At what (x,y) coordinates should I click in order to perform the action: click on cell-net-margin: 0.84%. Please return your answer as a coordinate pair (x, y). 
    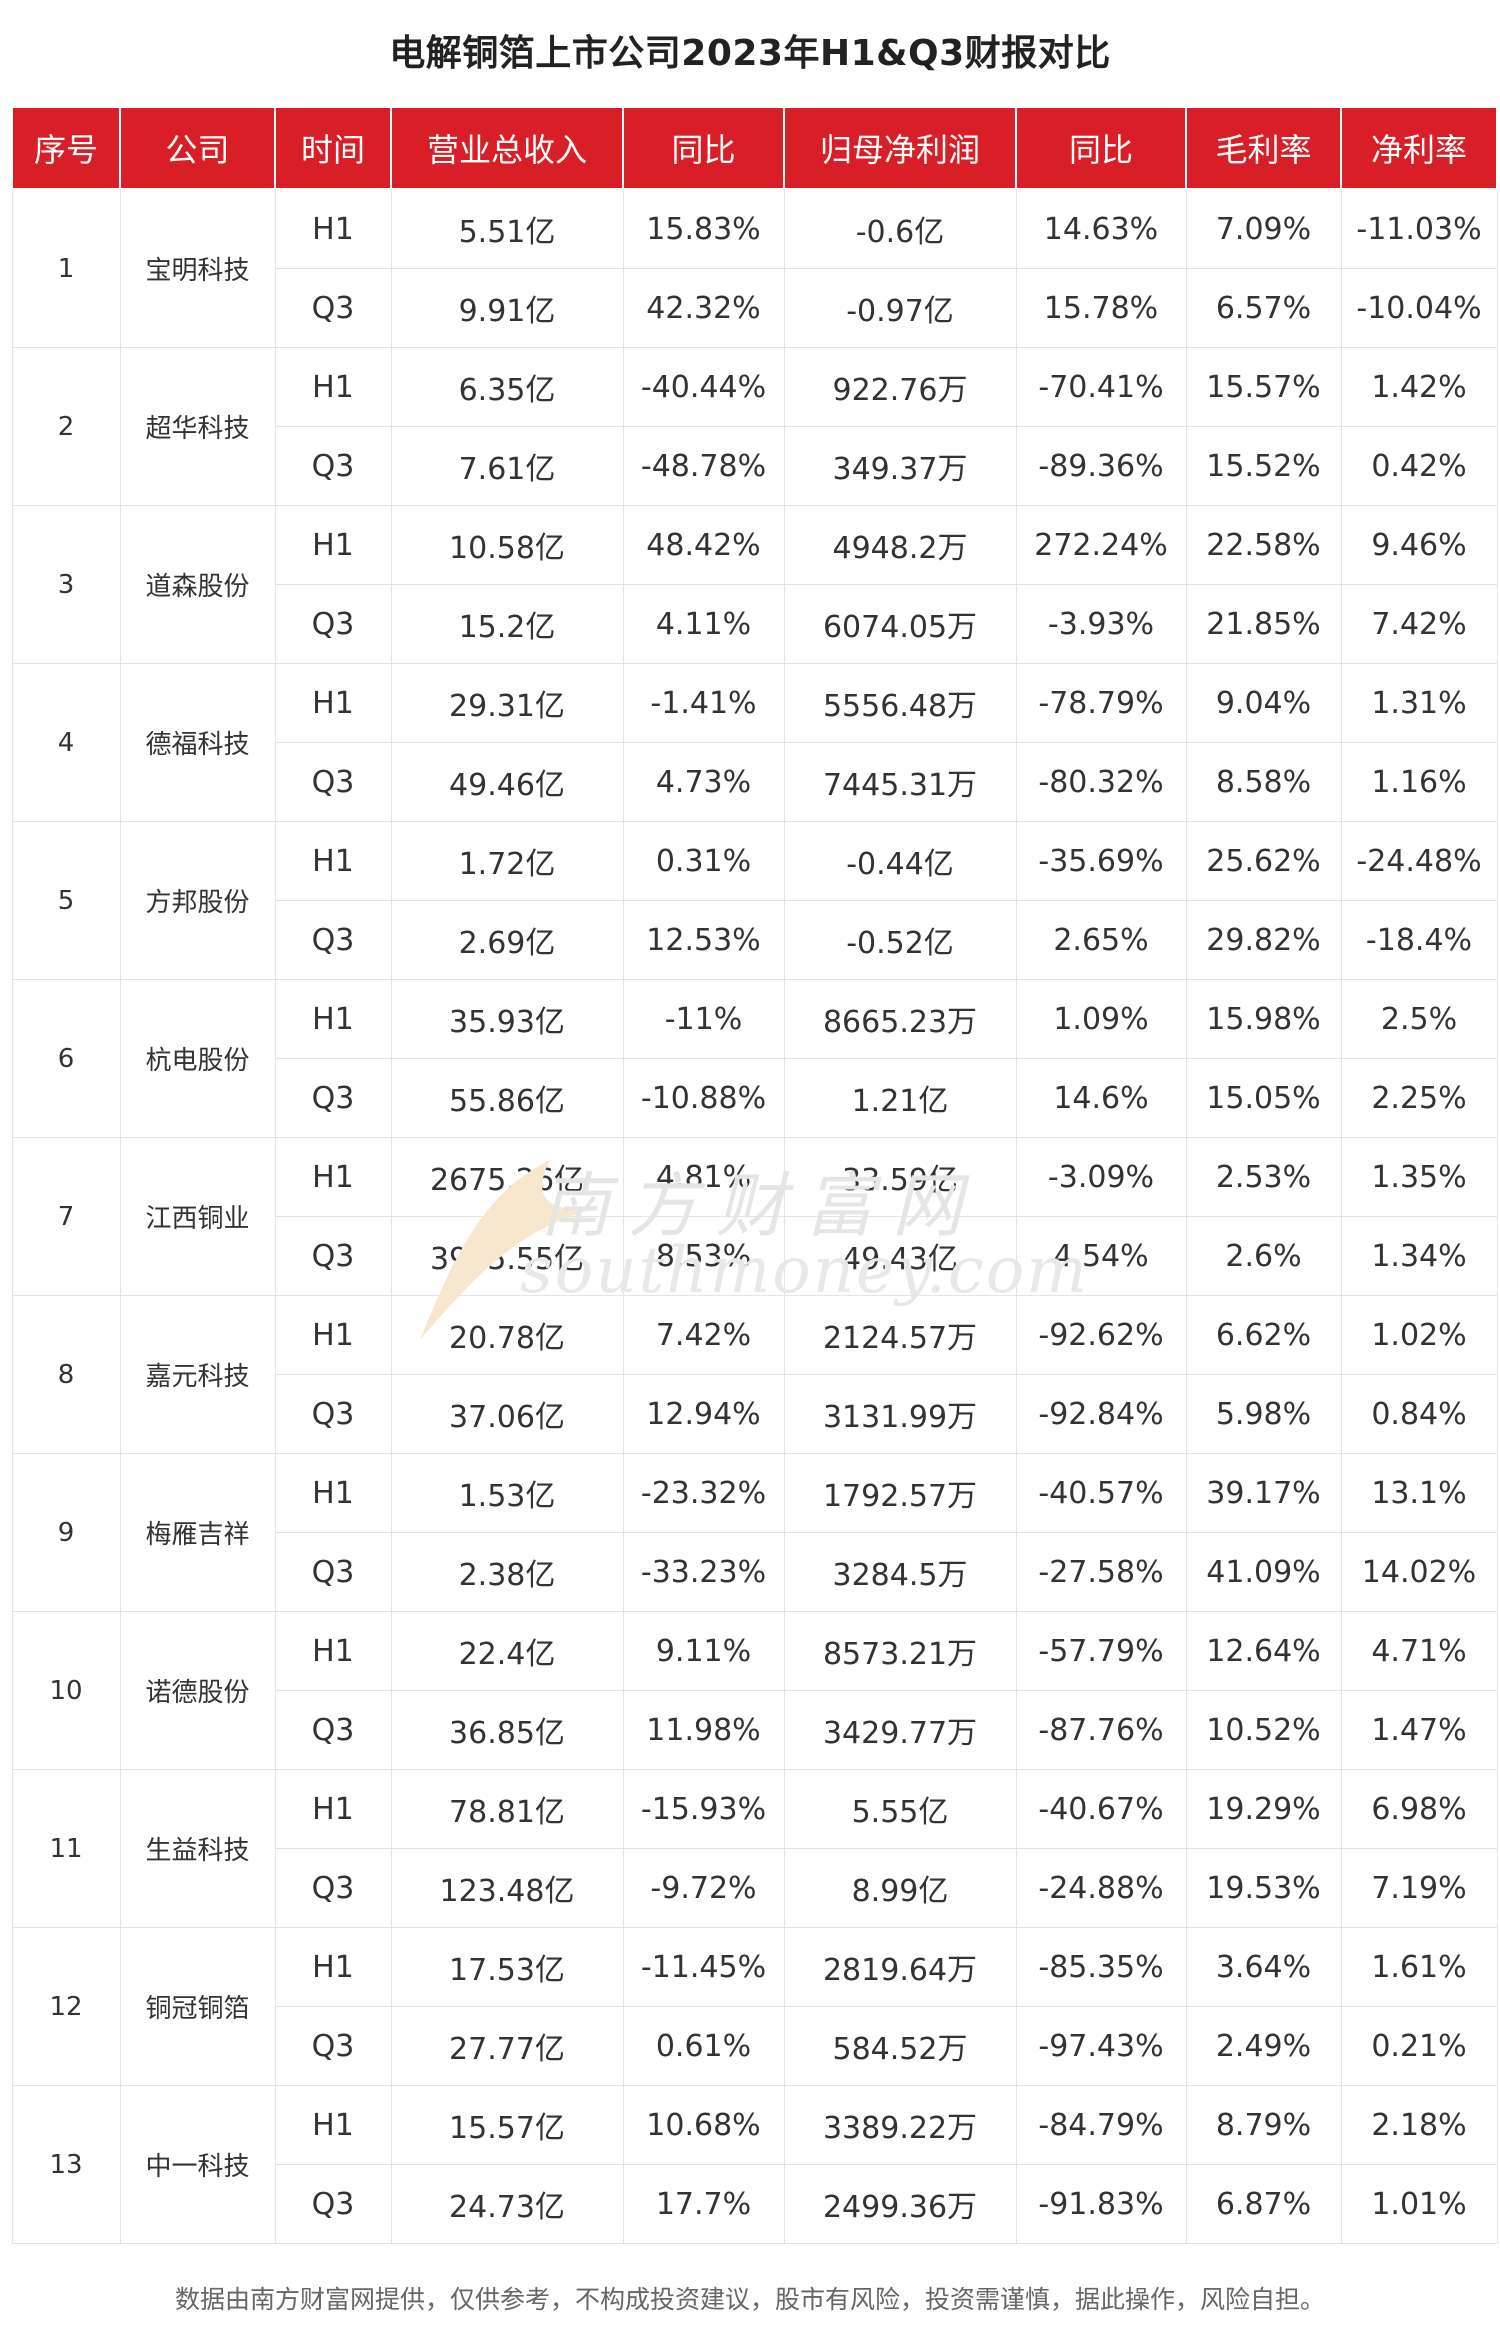
    Looking at the image, I should click on (1419, 1414).